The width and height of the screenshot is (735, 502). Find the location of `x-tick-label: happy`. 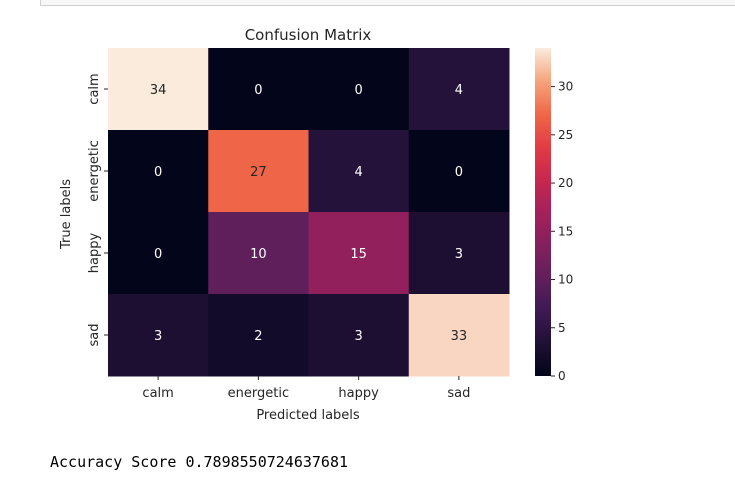

x-tick-label: happy is located at coordinates (358, 393).